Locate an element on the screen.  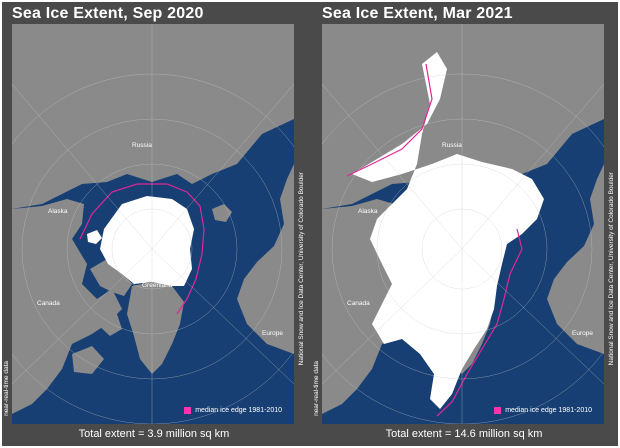
total-extent: Total extent = 3.9 million sq km is located at coordinates (154, 434).